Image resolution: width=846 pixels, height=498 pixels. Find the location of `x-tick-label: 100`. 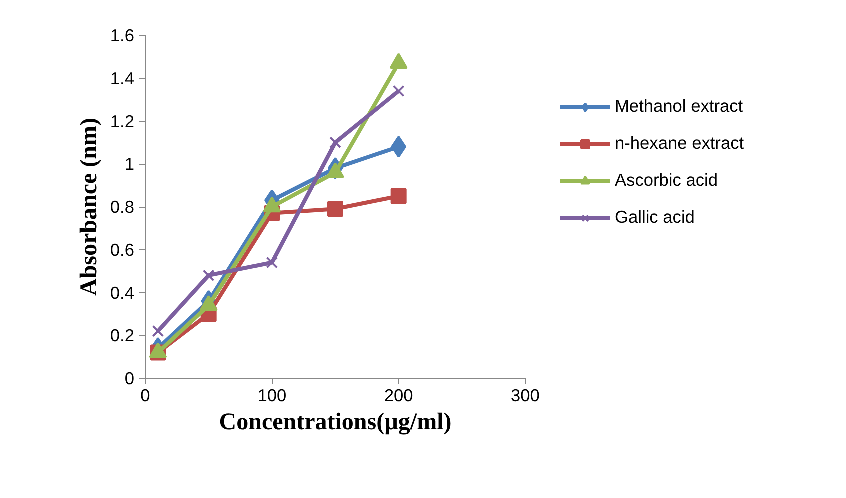

x-tick-label: 100 is located at coordinates (272, 396).